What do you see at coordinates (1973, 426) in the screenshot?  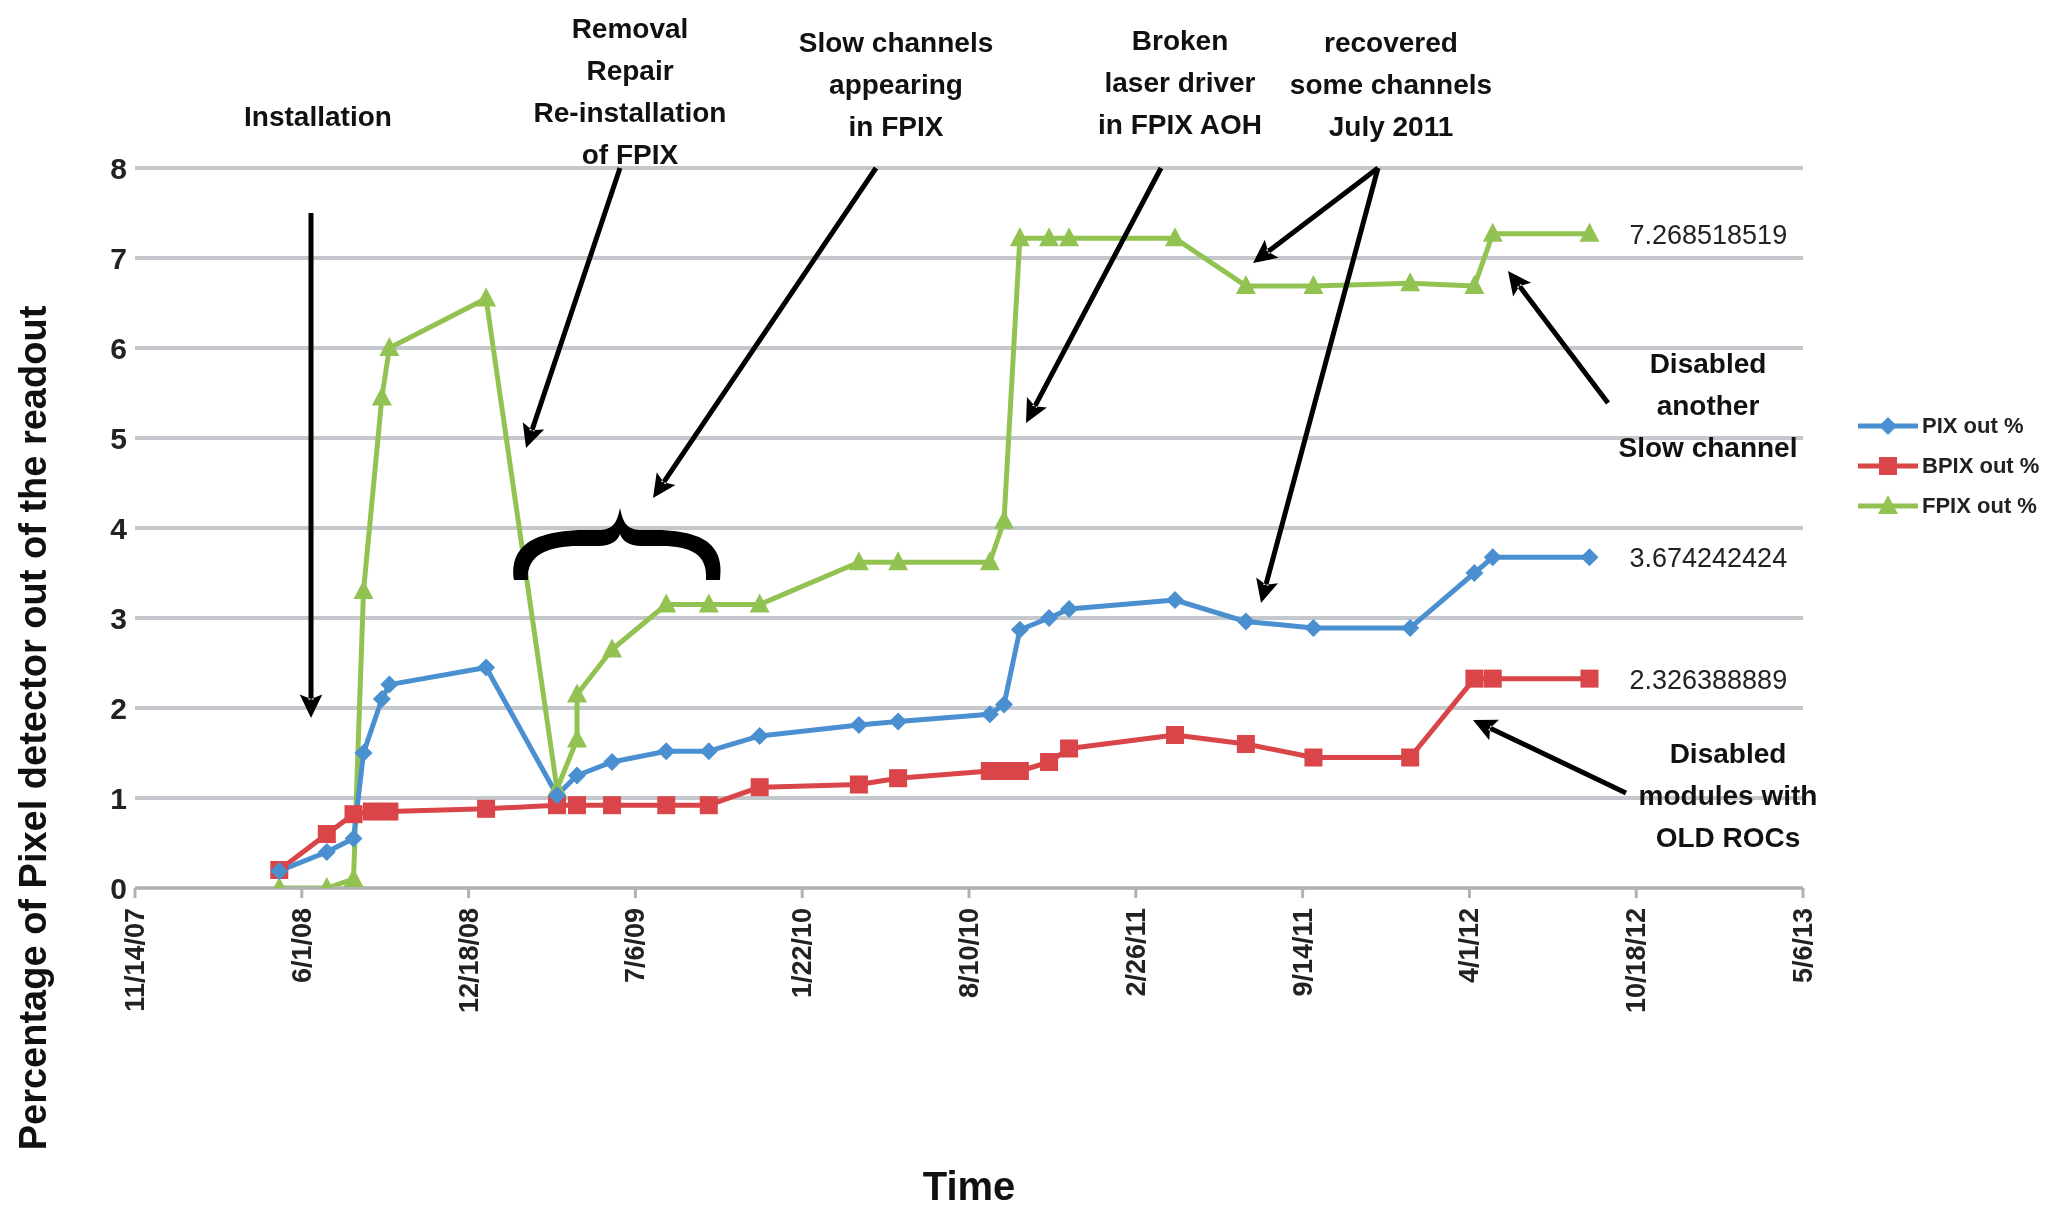 I see `legend-label: PIX out %` at bounding box center [1973, 426].